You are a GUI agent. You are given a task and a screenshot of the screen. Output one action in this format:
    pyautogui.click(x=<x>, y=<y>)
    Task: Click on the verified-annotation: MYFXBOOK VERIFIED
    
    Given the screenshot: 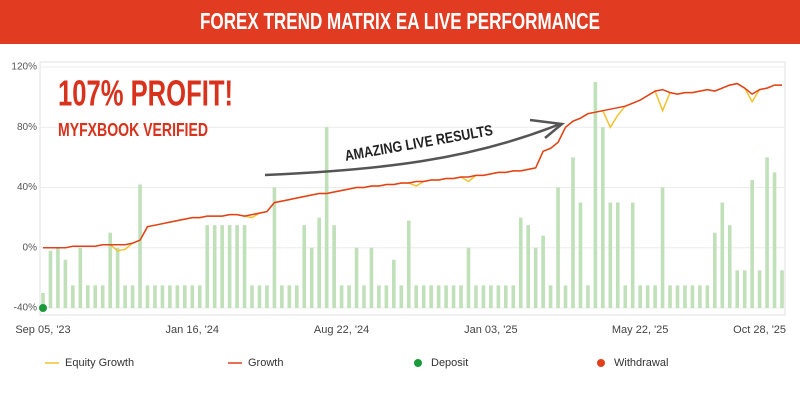 What is the action you would take?
    pyautogui.click(x=133, y=130)
    